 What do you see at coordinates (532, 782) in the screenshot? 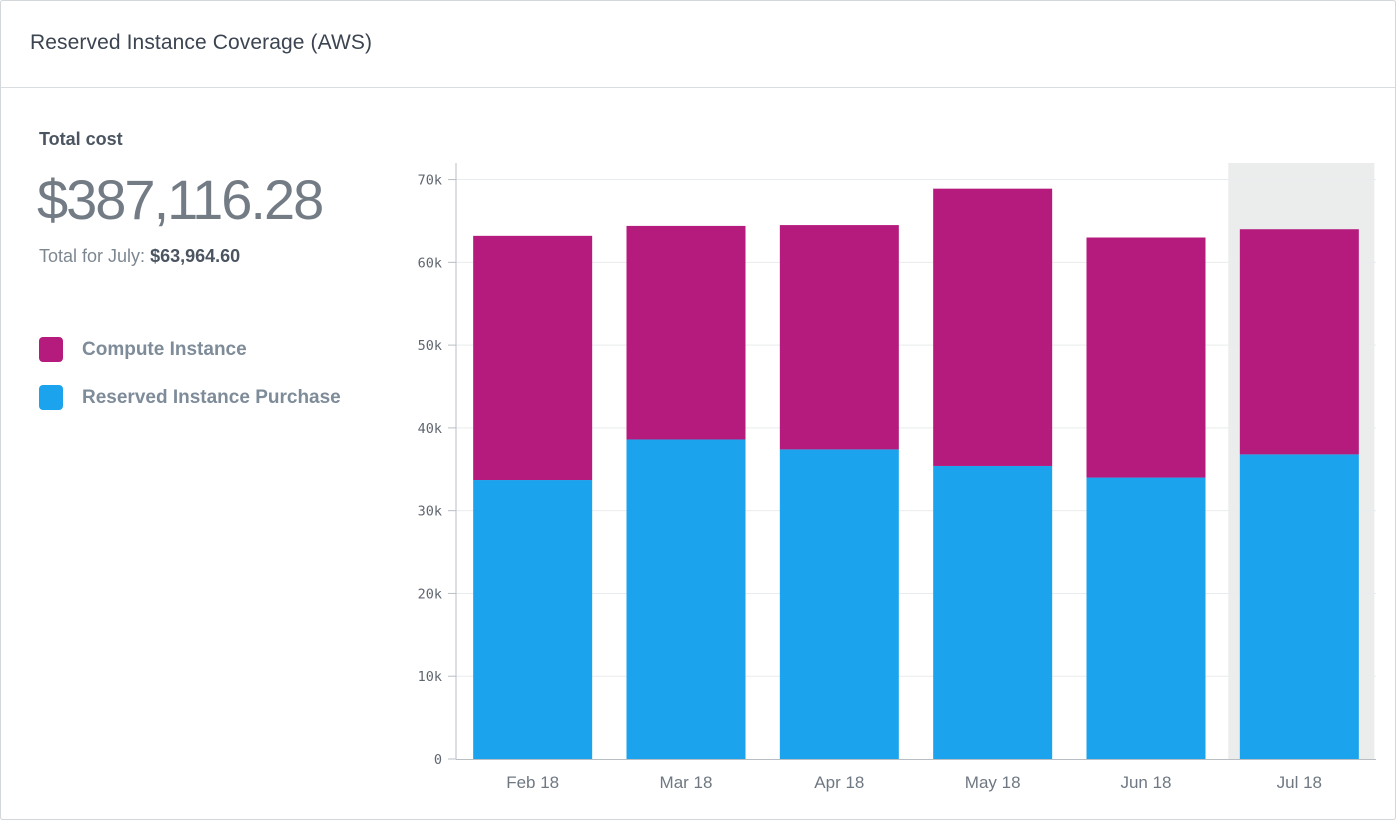
I see `x-tick-label: Feb 18` at bounding box center [532, 782].